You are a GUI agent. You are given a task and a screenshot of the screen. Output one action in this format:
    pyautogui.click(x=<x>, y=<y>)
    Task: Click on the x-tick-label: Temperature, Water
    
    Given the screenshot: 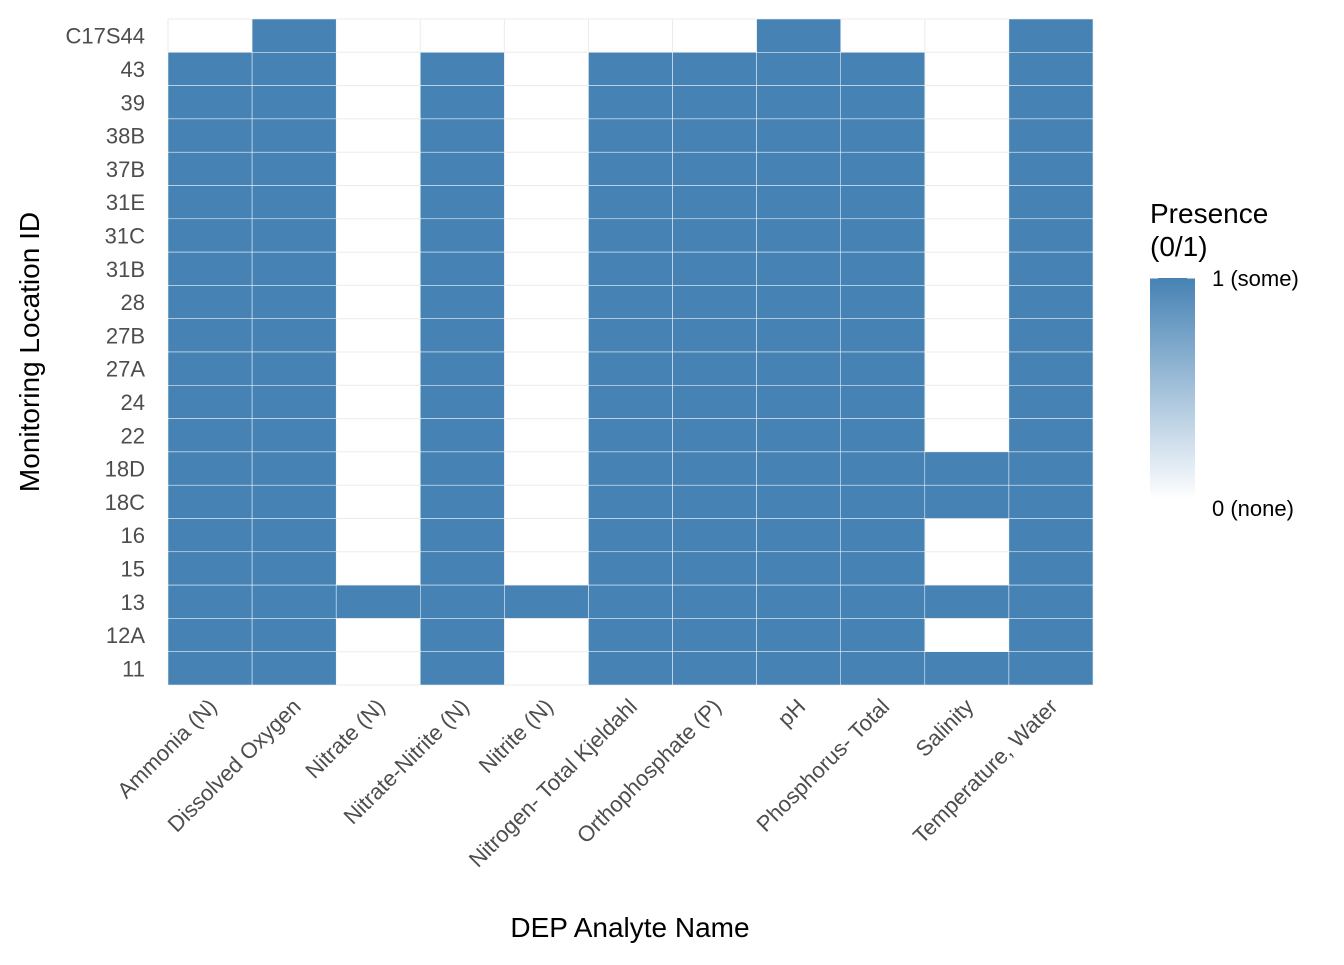 What is the action you would take?
    pyautogui.click(x=985, y=771)
    